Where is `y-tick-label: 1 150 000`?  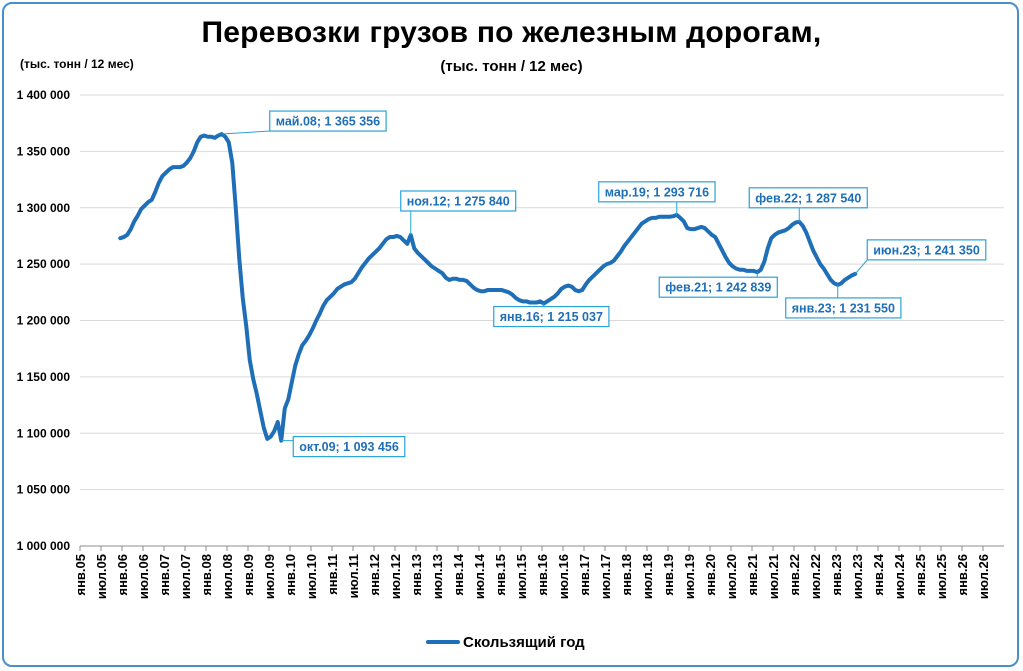
y-tick-label: 1 150 000 is located at coordinates (44, 377).